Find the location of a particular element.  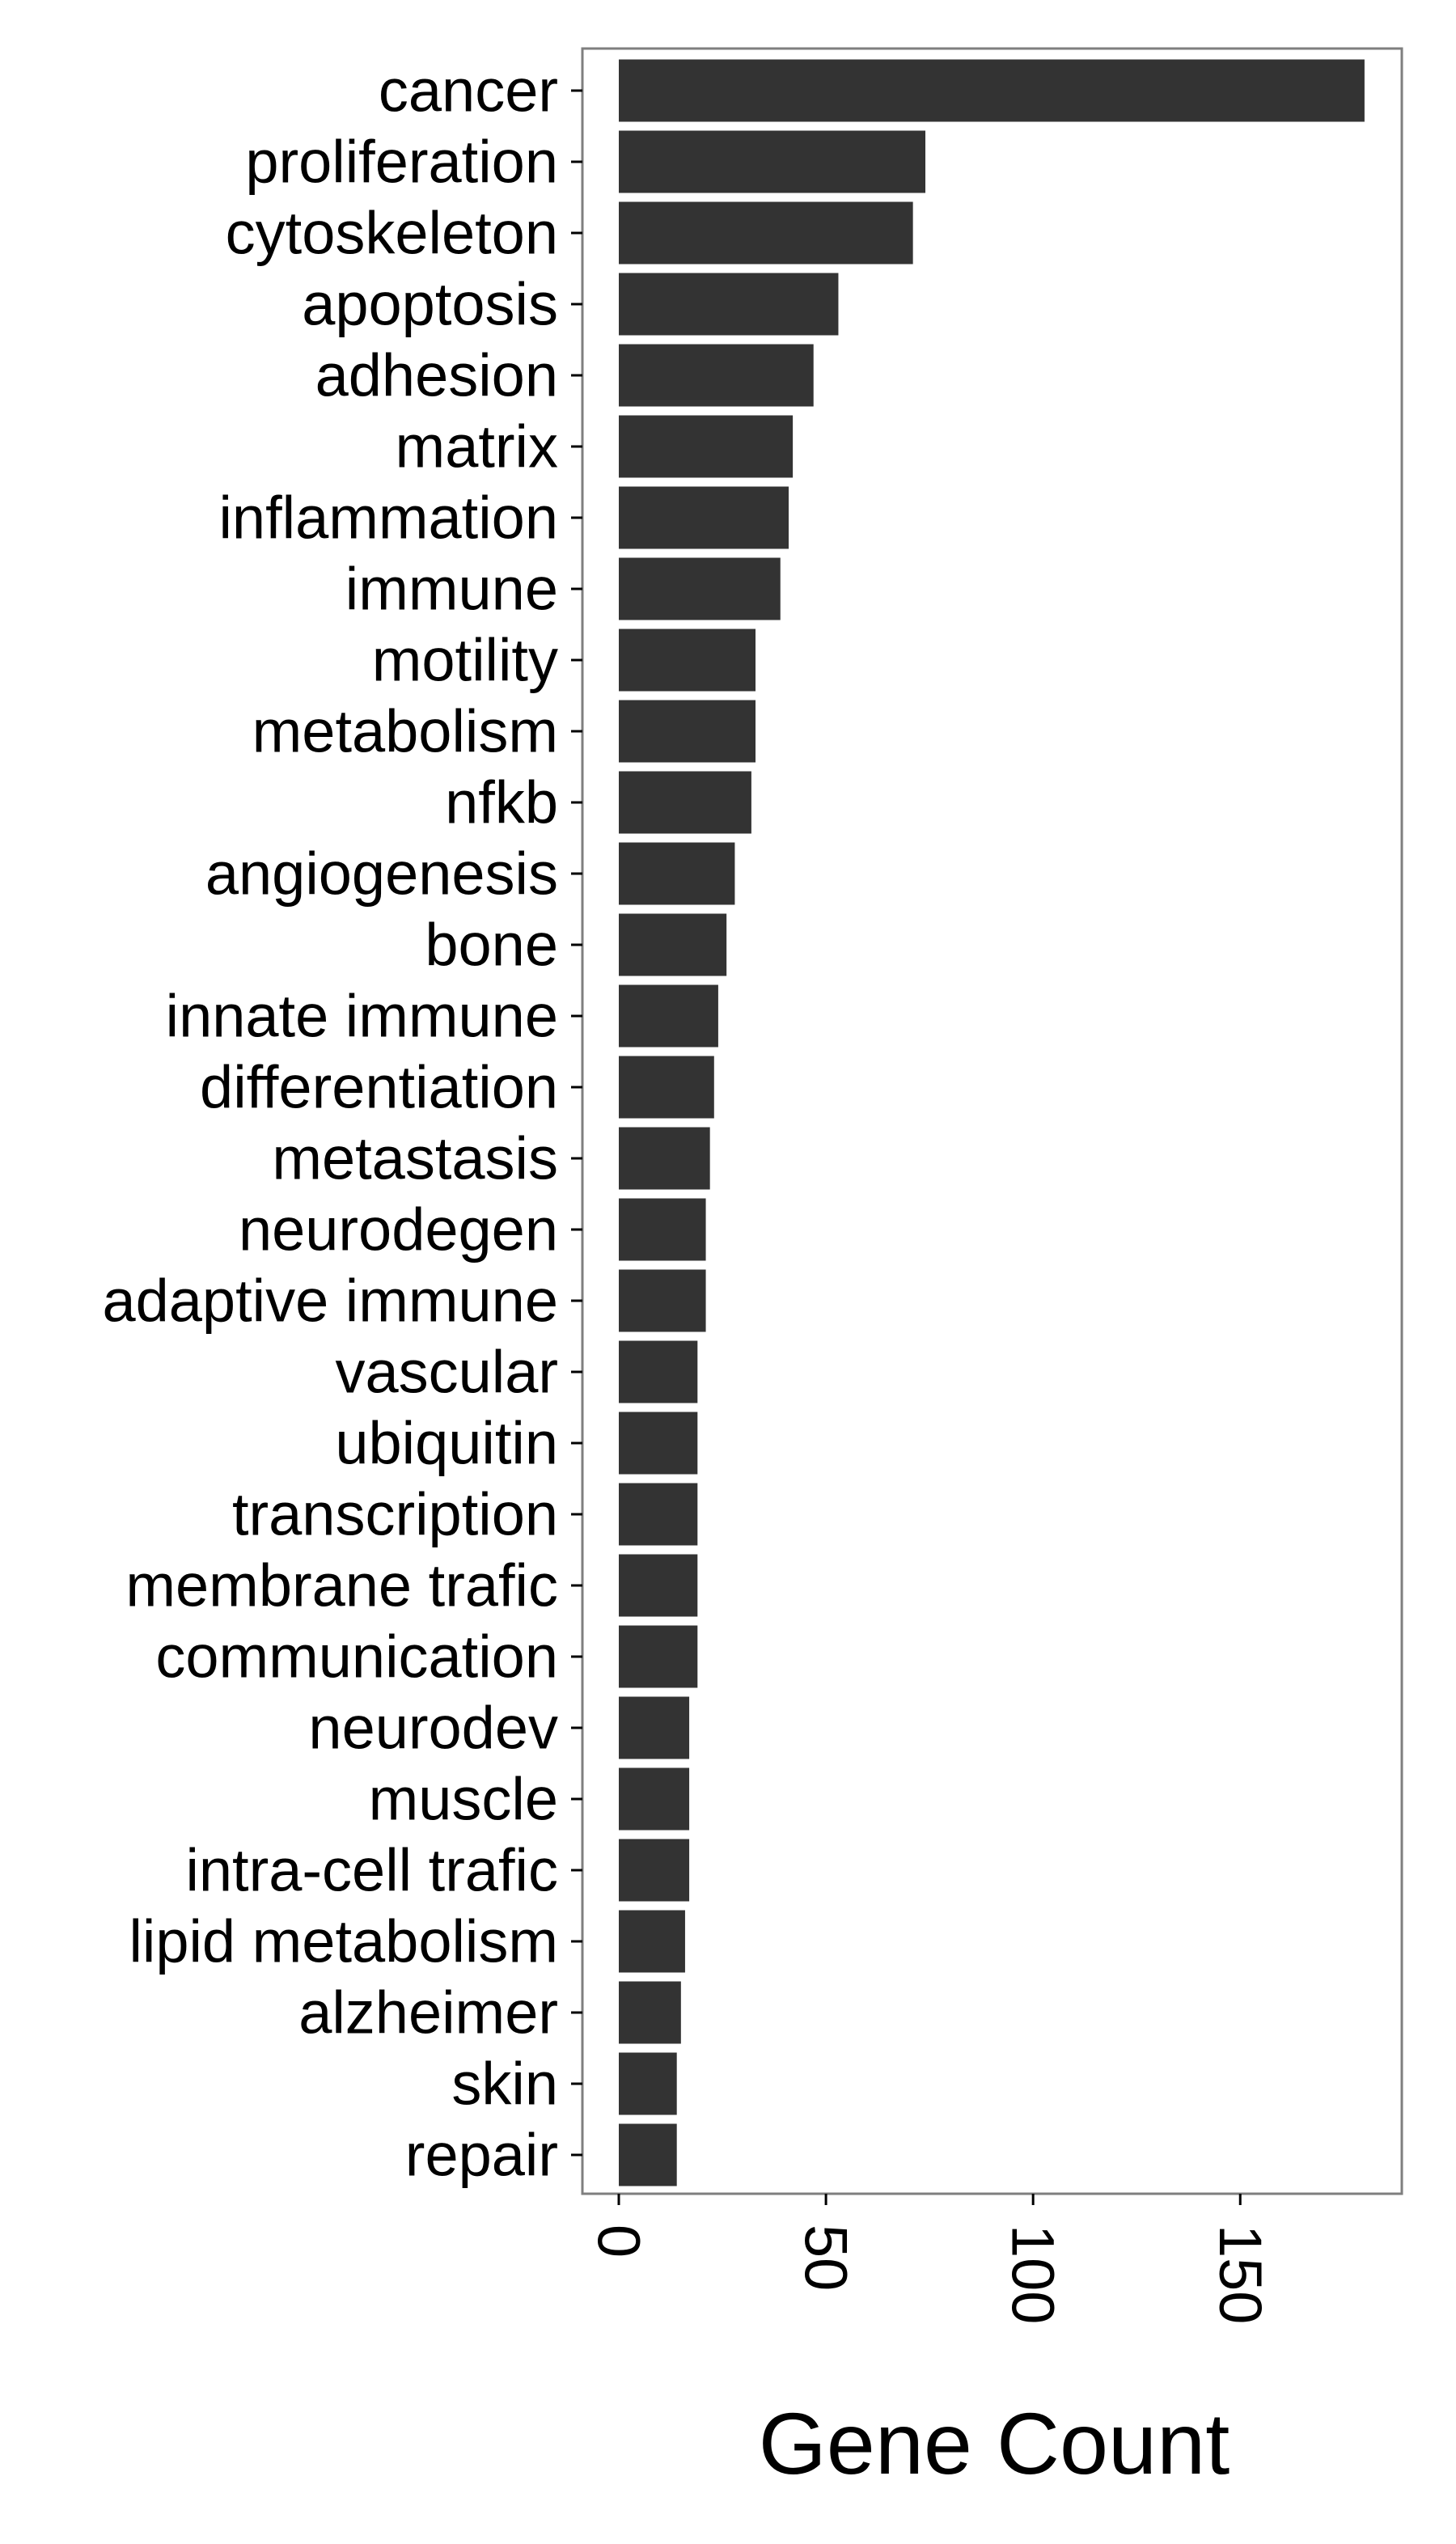

category-label: adhesion is located at coordinates (437, 375).